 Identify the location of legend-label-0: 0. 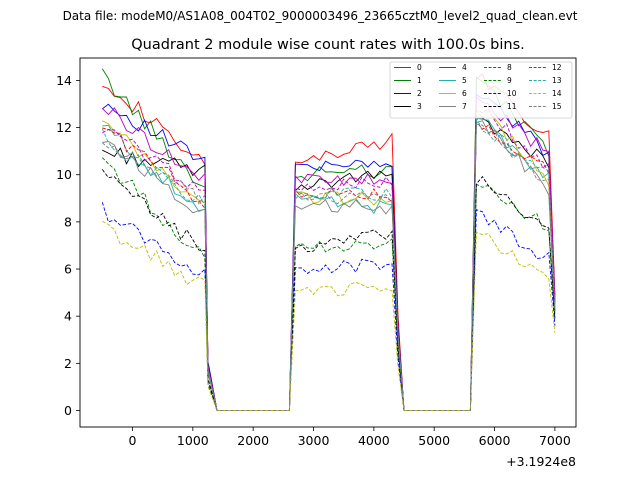
(419, 67).